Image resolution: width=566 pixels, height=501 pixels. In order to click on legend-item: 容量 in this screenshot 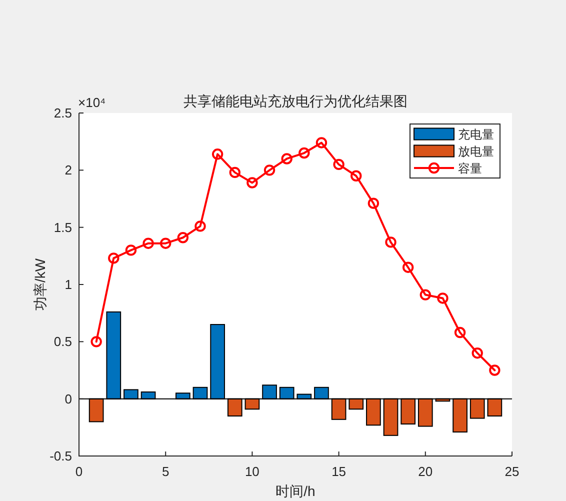, I will do `click(448, 169)`.